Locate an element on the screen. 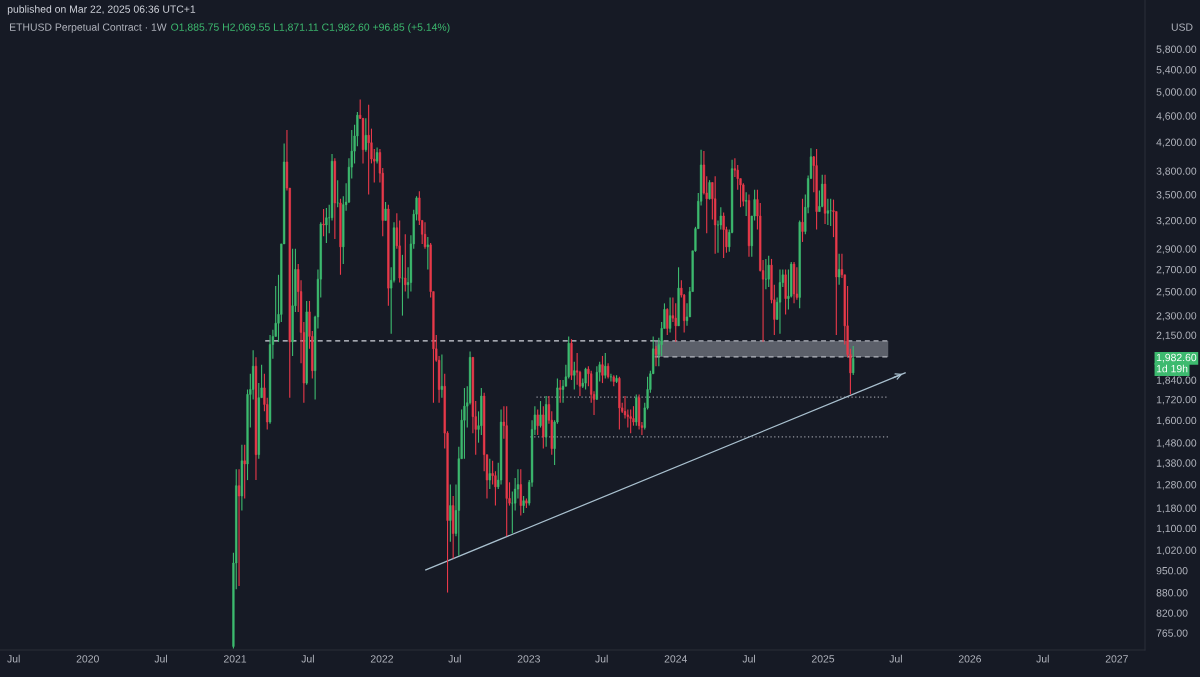 This screenshot has width=1200, height=677. y-tick-label: 4,600.00 is located at coordinates (1176, 116).